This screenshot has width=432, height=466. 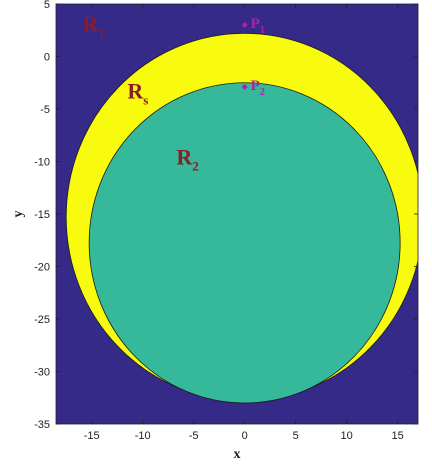 I want to click on y-tick-label: -5, so click(x=45, y=110).